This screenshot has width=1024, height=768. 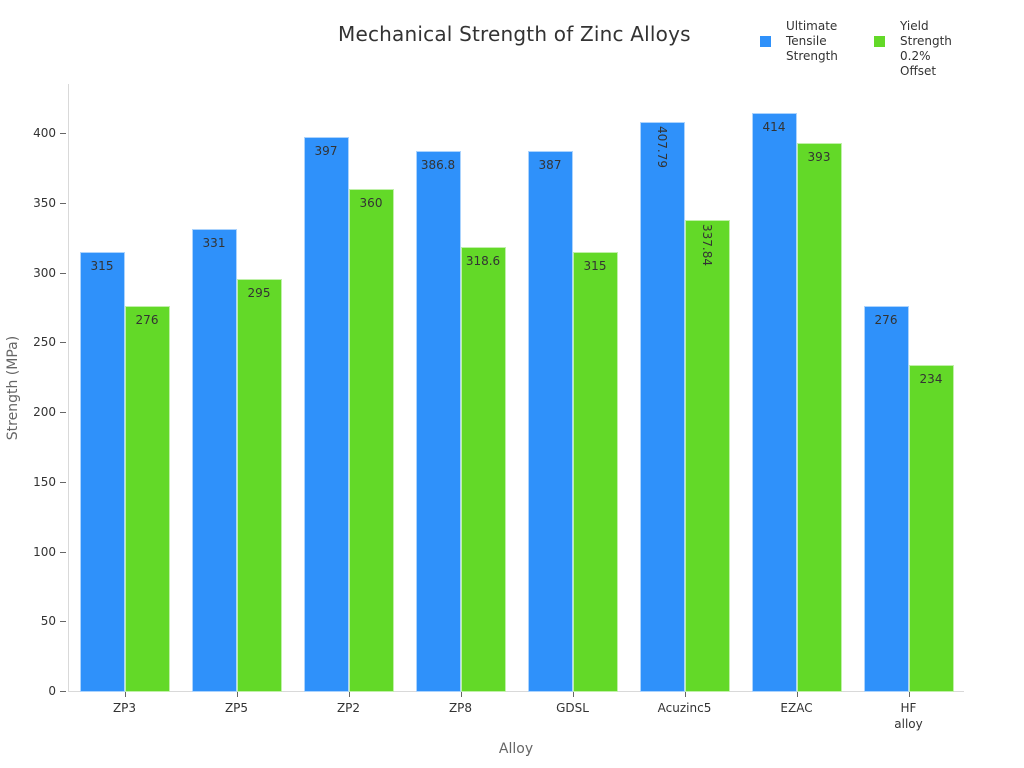 What do you see at coordinates (483, 469) in the screenshot?
I see `bar-yield: 318.6` at bounding box center [483, 469].